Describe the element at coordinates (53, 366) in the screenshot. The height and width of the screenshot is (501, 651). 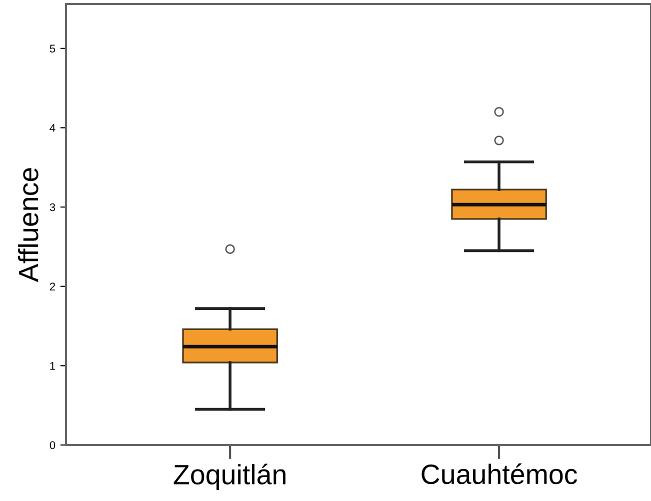
I see `y-tick-label: 1` at that location.